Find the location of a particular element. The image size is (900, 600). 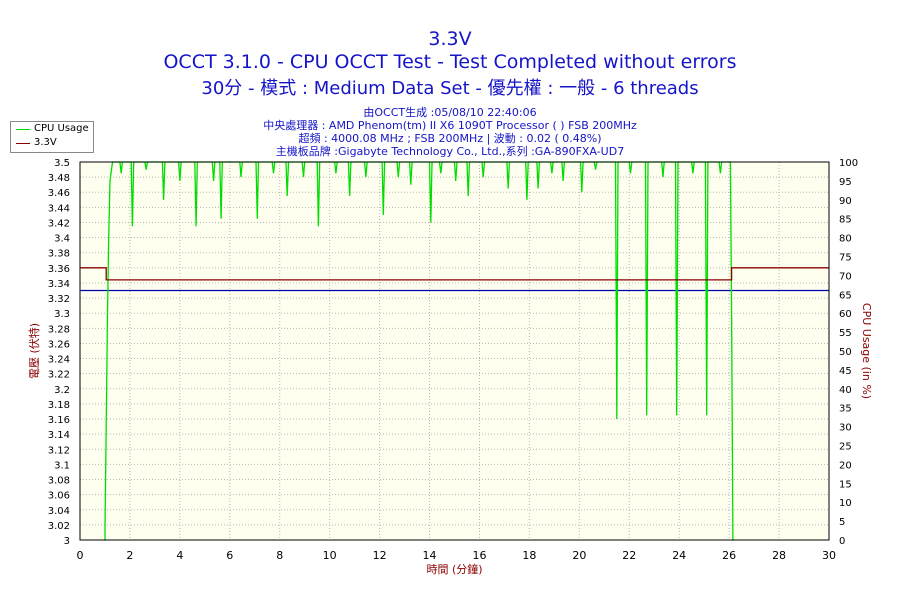

y-left-tick-label: 3.38 is located at coordinates (59, 254).